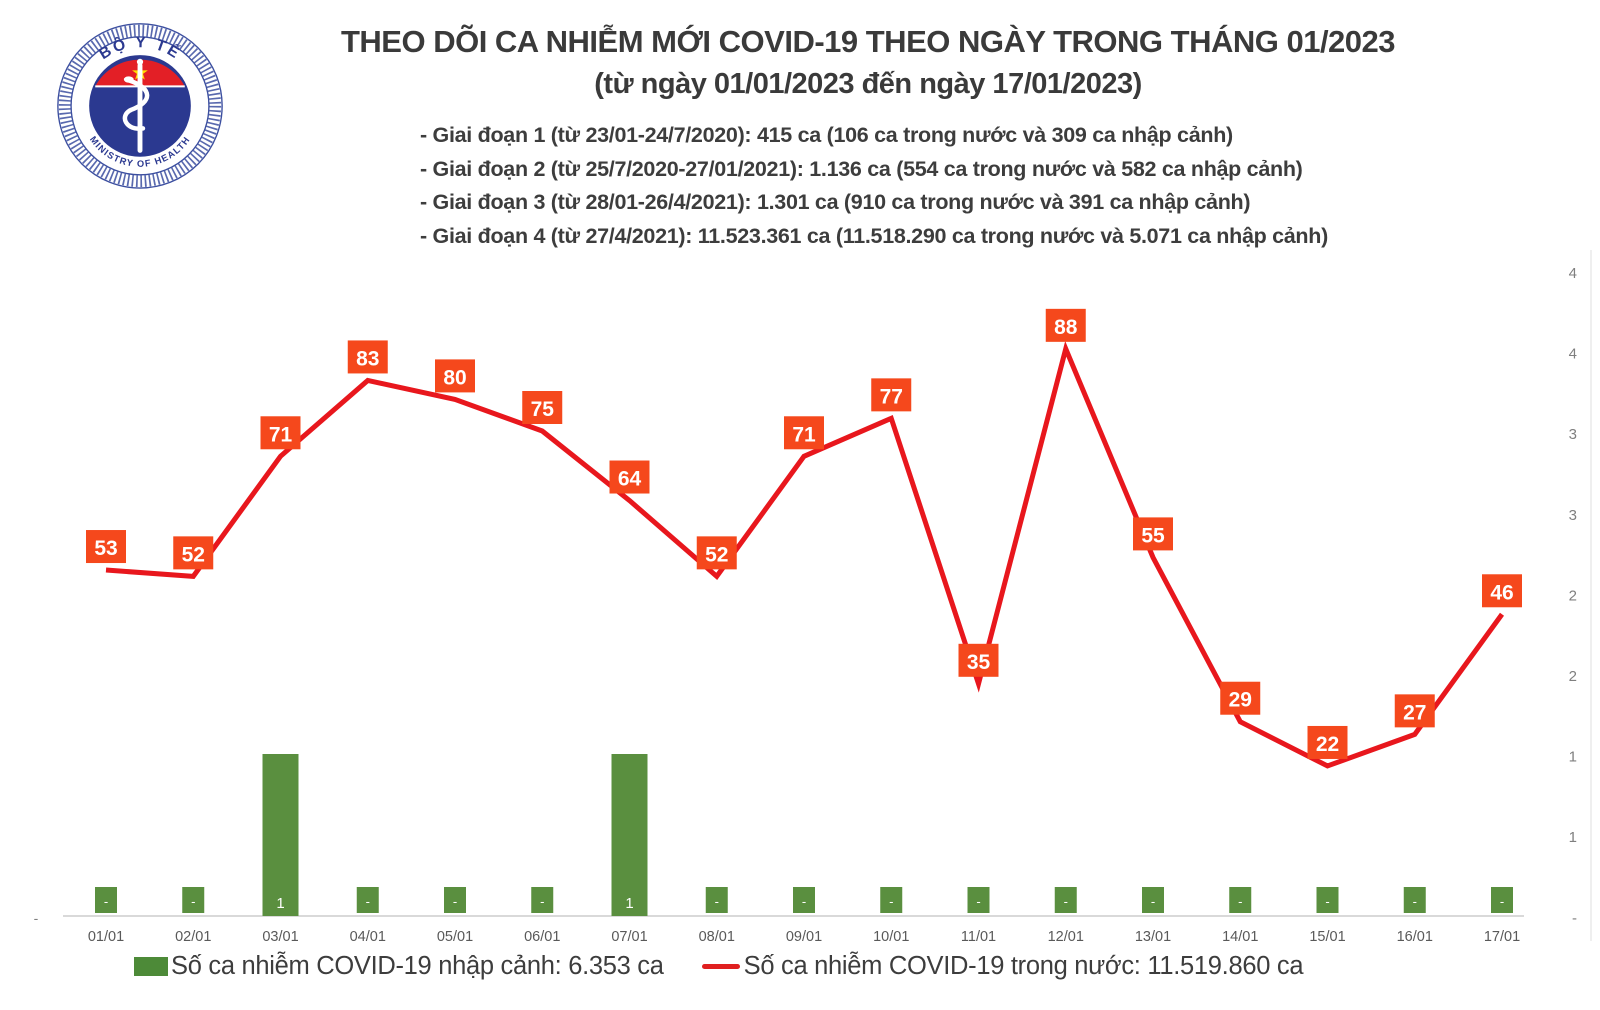 Image resolution: width=1600 pixels, height=1010 pixels. What do you see at coordinates (1066, 937) in the screenshot?
I see `x-tick-label: 12/01` at bounding box center [1066, 937].